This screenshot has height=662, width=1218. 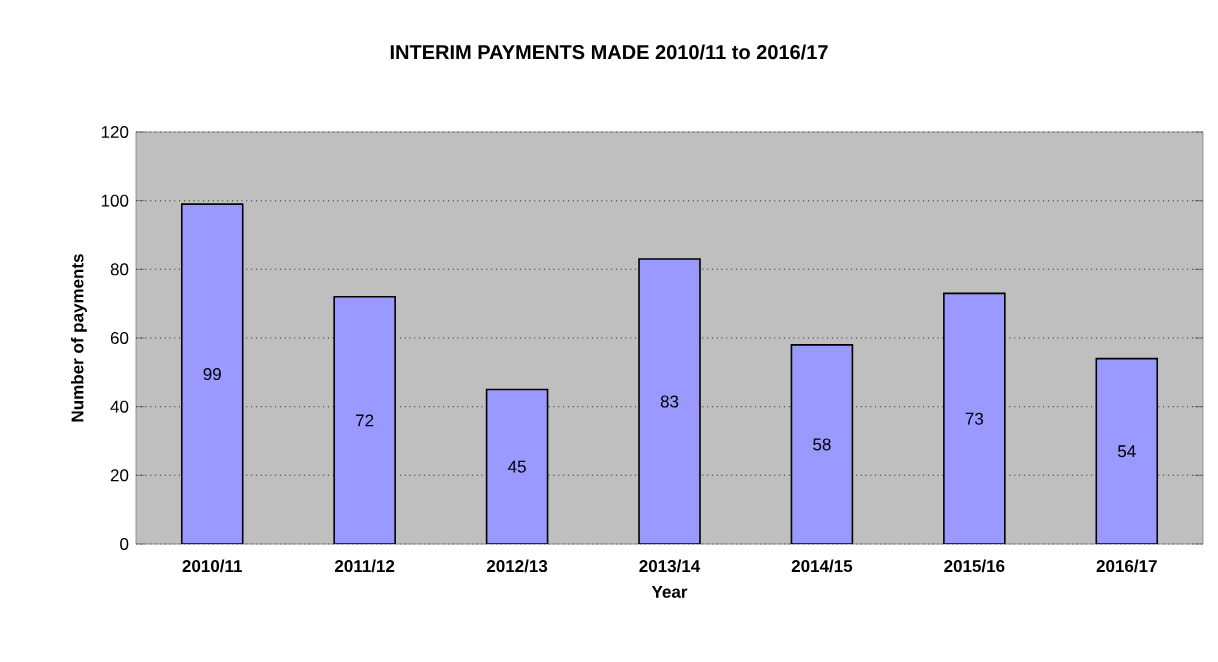 I want to click on y-tick-label: 80, so click(x=119, y=269).